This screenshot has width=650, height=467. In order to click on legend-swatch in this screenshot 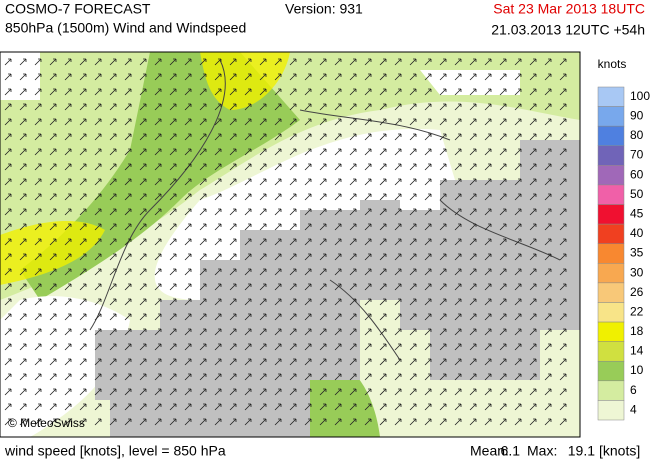, I will do `click(611, 233)`.